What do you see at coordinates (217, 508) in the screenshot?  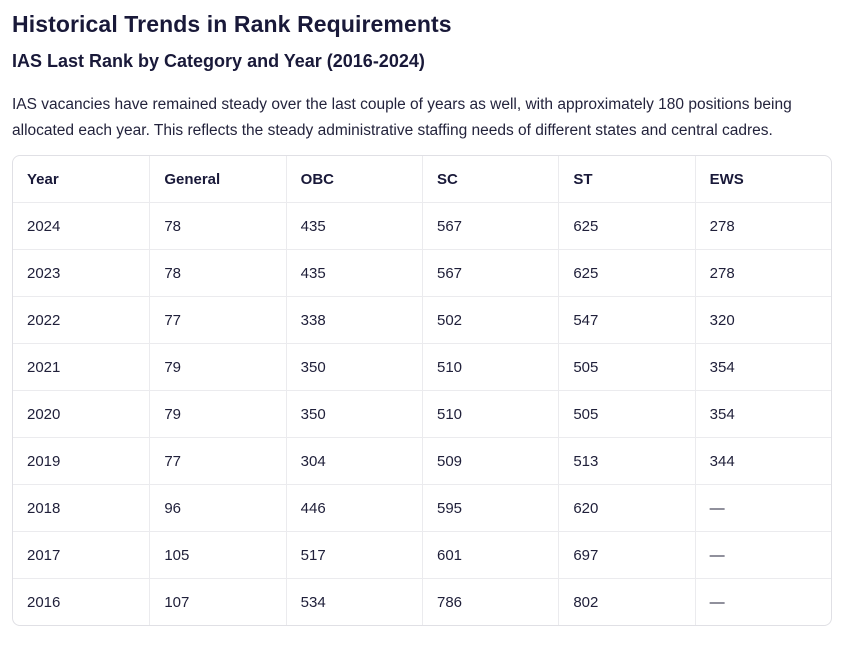 I see `rank-cell: 96` at bounding box center [217, 508].